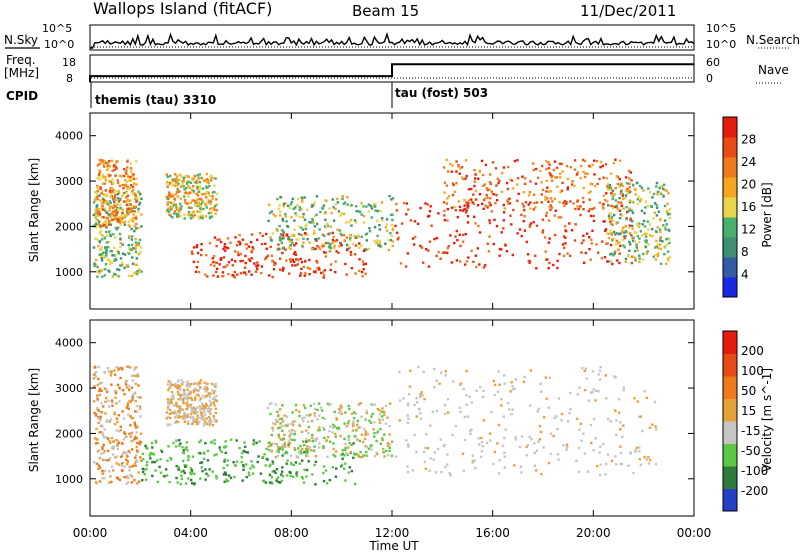 The height and width of the screenshot is (554, 800). I want to click on power-cell-1954, so click(637, 183).